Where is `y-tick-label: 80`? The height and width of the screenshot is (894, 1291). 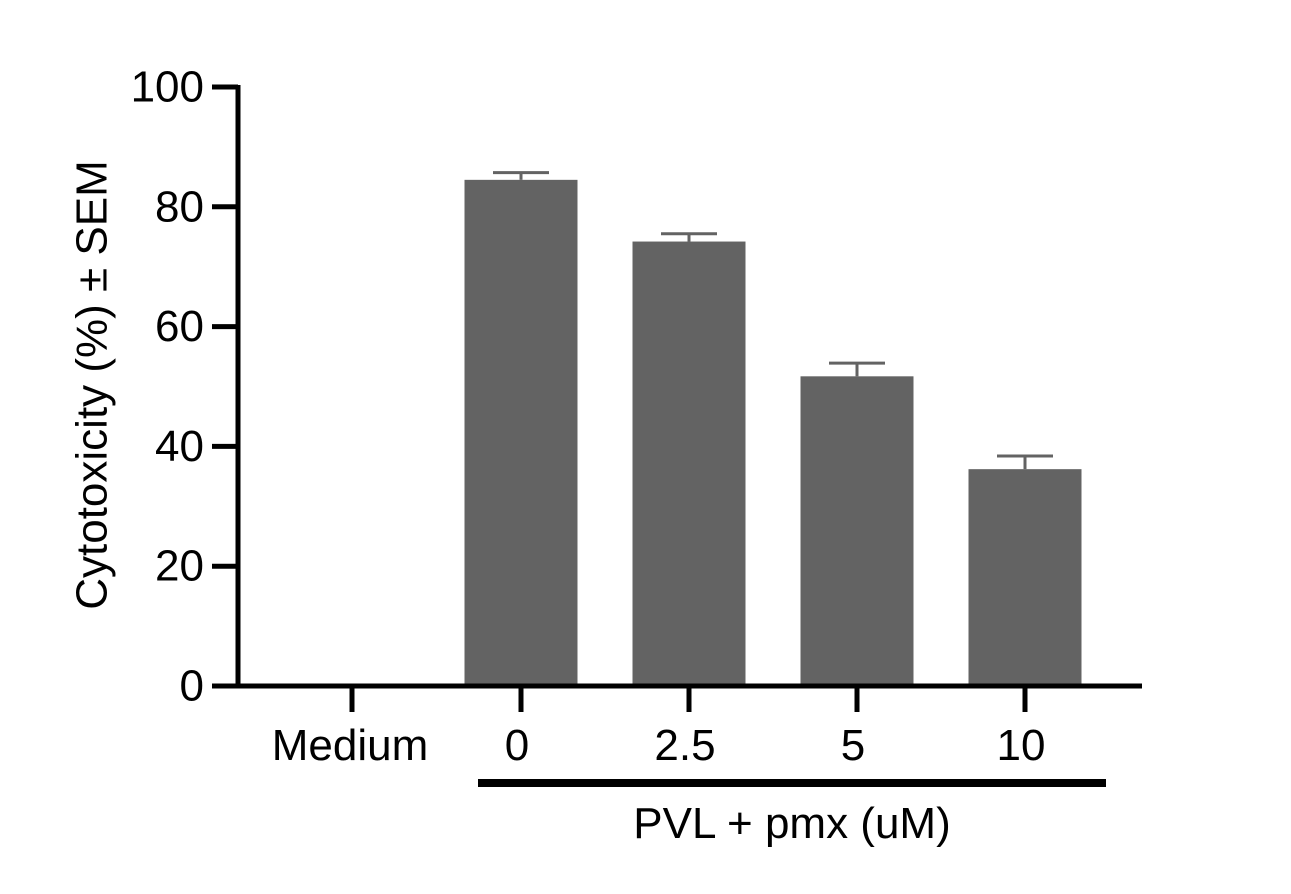 y-tick-label: 80 is located at coordinates (179, 206).